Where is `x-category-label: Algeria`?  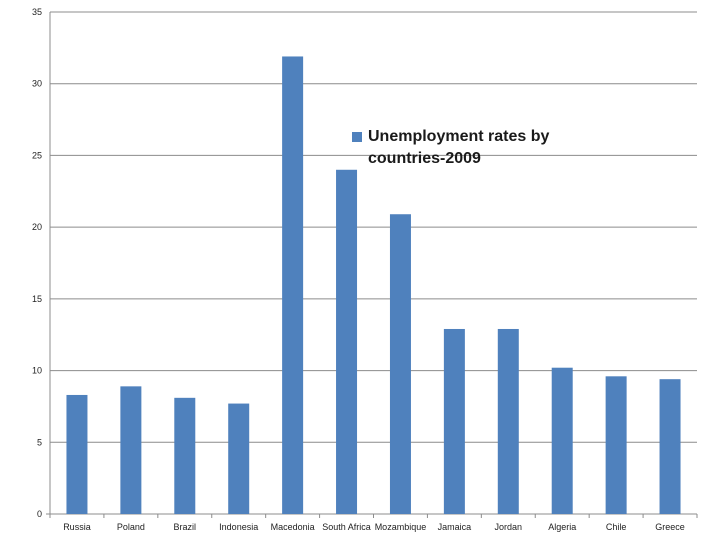 x-category-label: Algeria is located at coordinates (562, 527).